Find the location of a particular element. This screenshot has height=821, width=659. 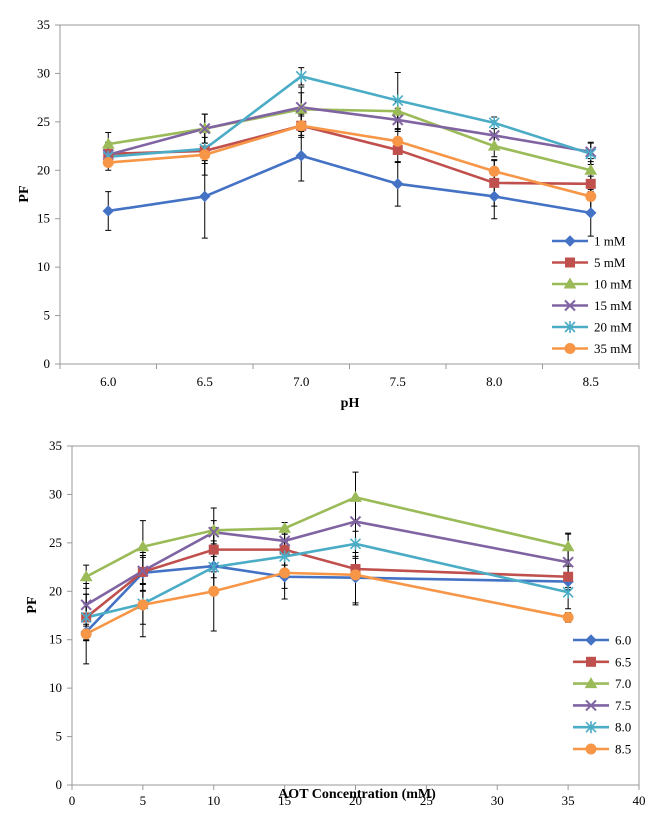

x-tick-label: 40 is located at coordinates (639, 800).